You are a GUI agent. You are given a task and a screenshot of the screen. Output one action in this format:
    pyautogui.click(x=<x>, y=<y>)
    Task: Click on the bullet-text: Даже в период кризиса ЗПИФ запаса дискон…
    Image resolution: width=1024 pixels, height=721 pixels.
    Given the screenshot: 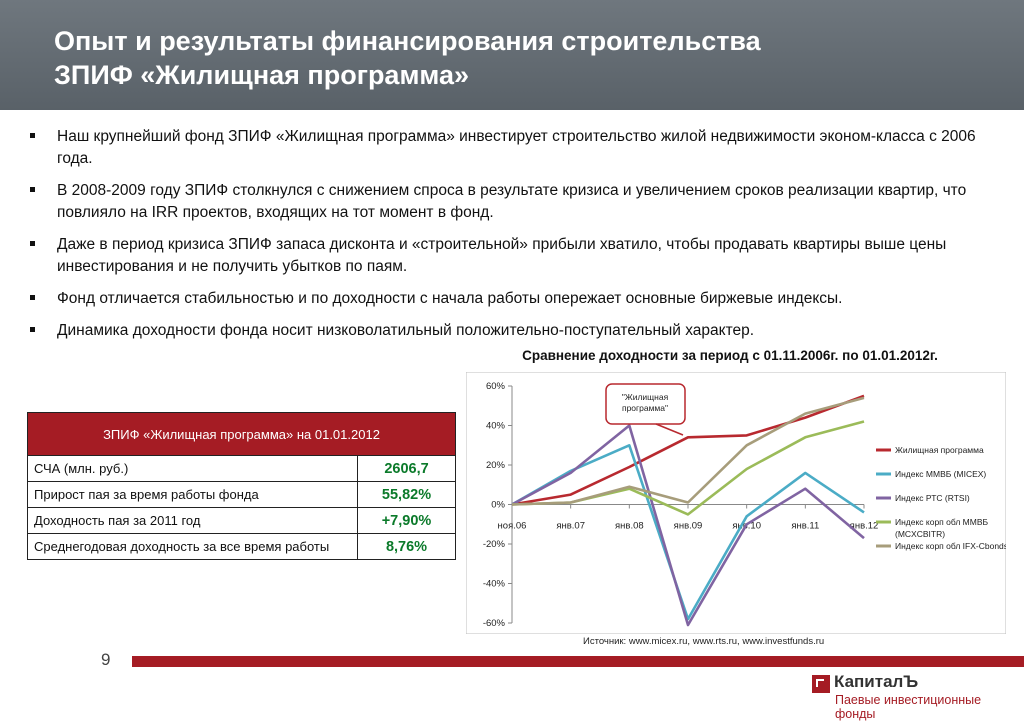 What is the action you would take?
    pyautogui.click(x=502, y=255)
    